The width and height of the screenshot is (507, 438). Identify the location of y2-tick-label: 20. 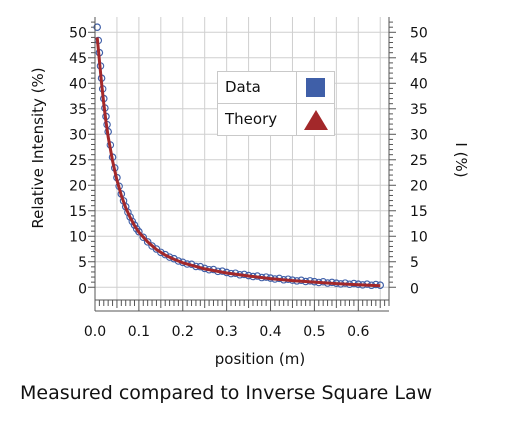
(419, 186).